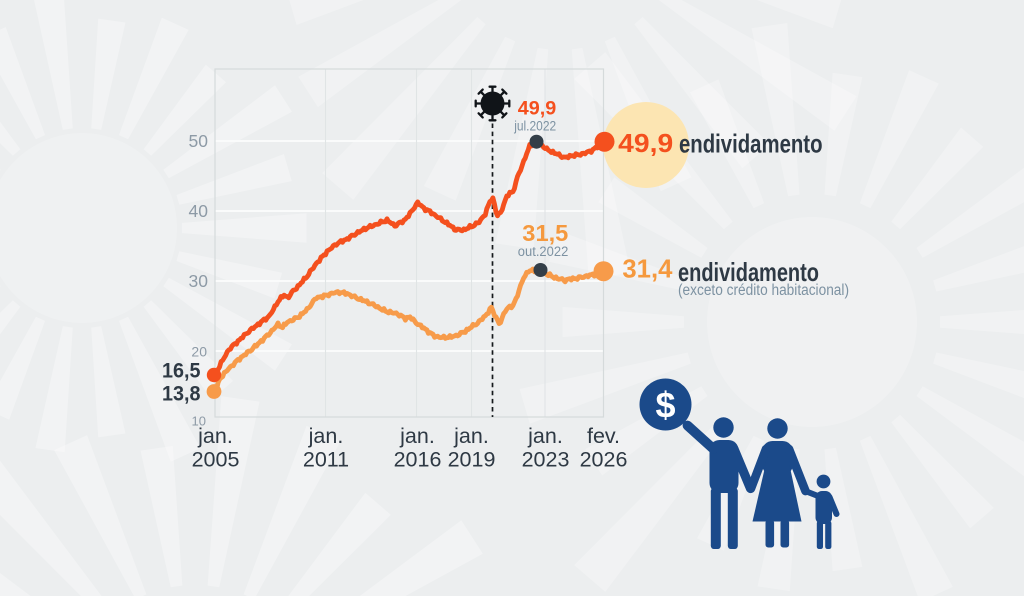  Describe the element at coordinates (326, 460) in the screenshot. I see `svg-text: 2011` at that location.